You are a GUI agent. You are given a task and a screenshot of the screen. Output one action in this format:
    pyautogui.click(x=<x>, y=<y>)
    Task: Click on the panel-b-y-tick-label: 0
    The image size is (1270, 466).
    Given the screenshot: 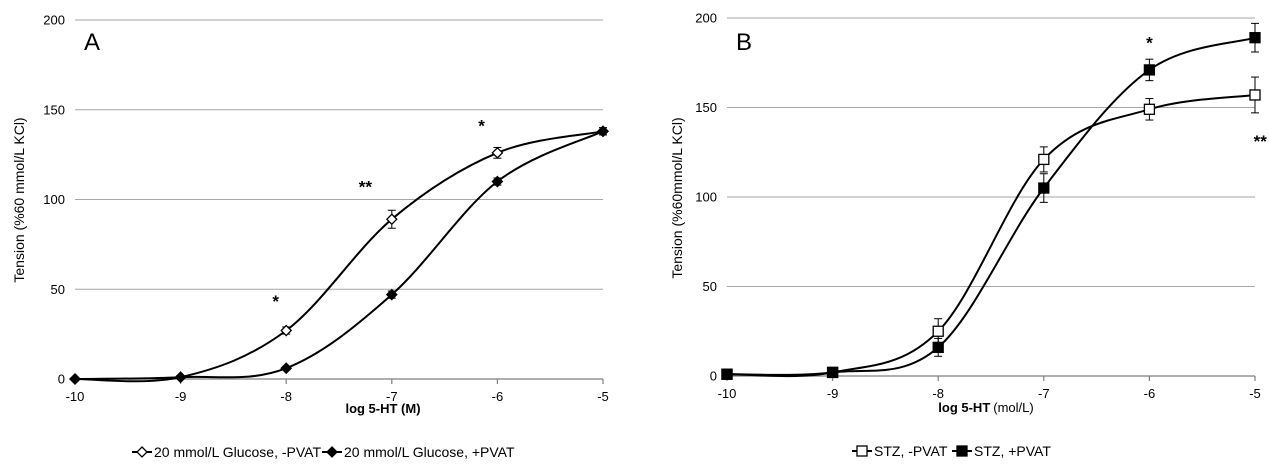 What is the action you would take?
    pyautogui.click(x=713, y=376)
    